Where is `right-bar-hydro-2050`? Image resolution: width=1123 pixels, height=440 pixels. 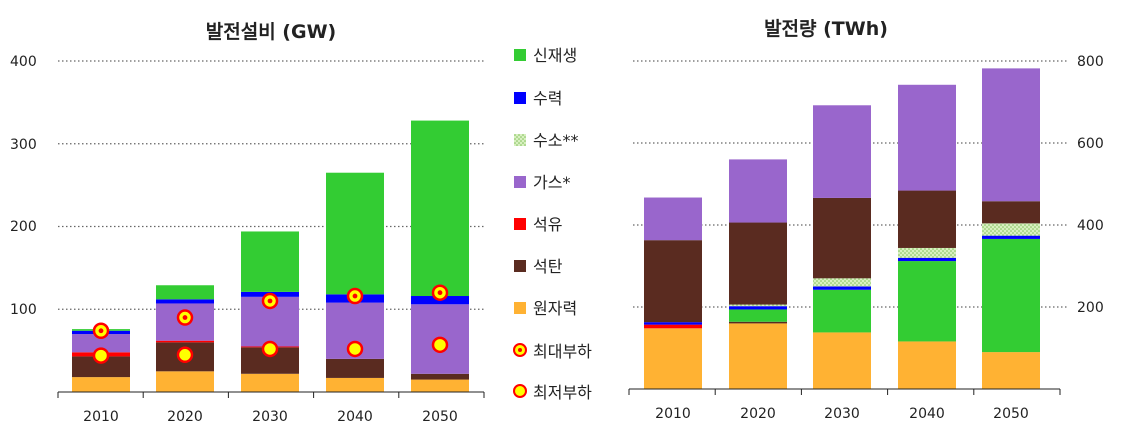 right-bar-hydro-2050 is located at coordinates (1011, 237).